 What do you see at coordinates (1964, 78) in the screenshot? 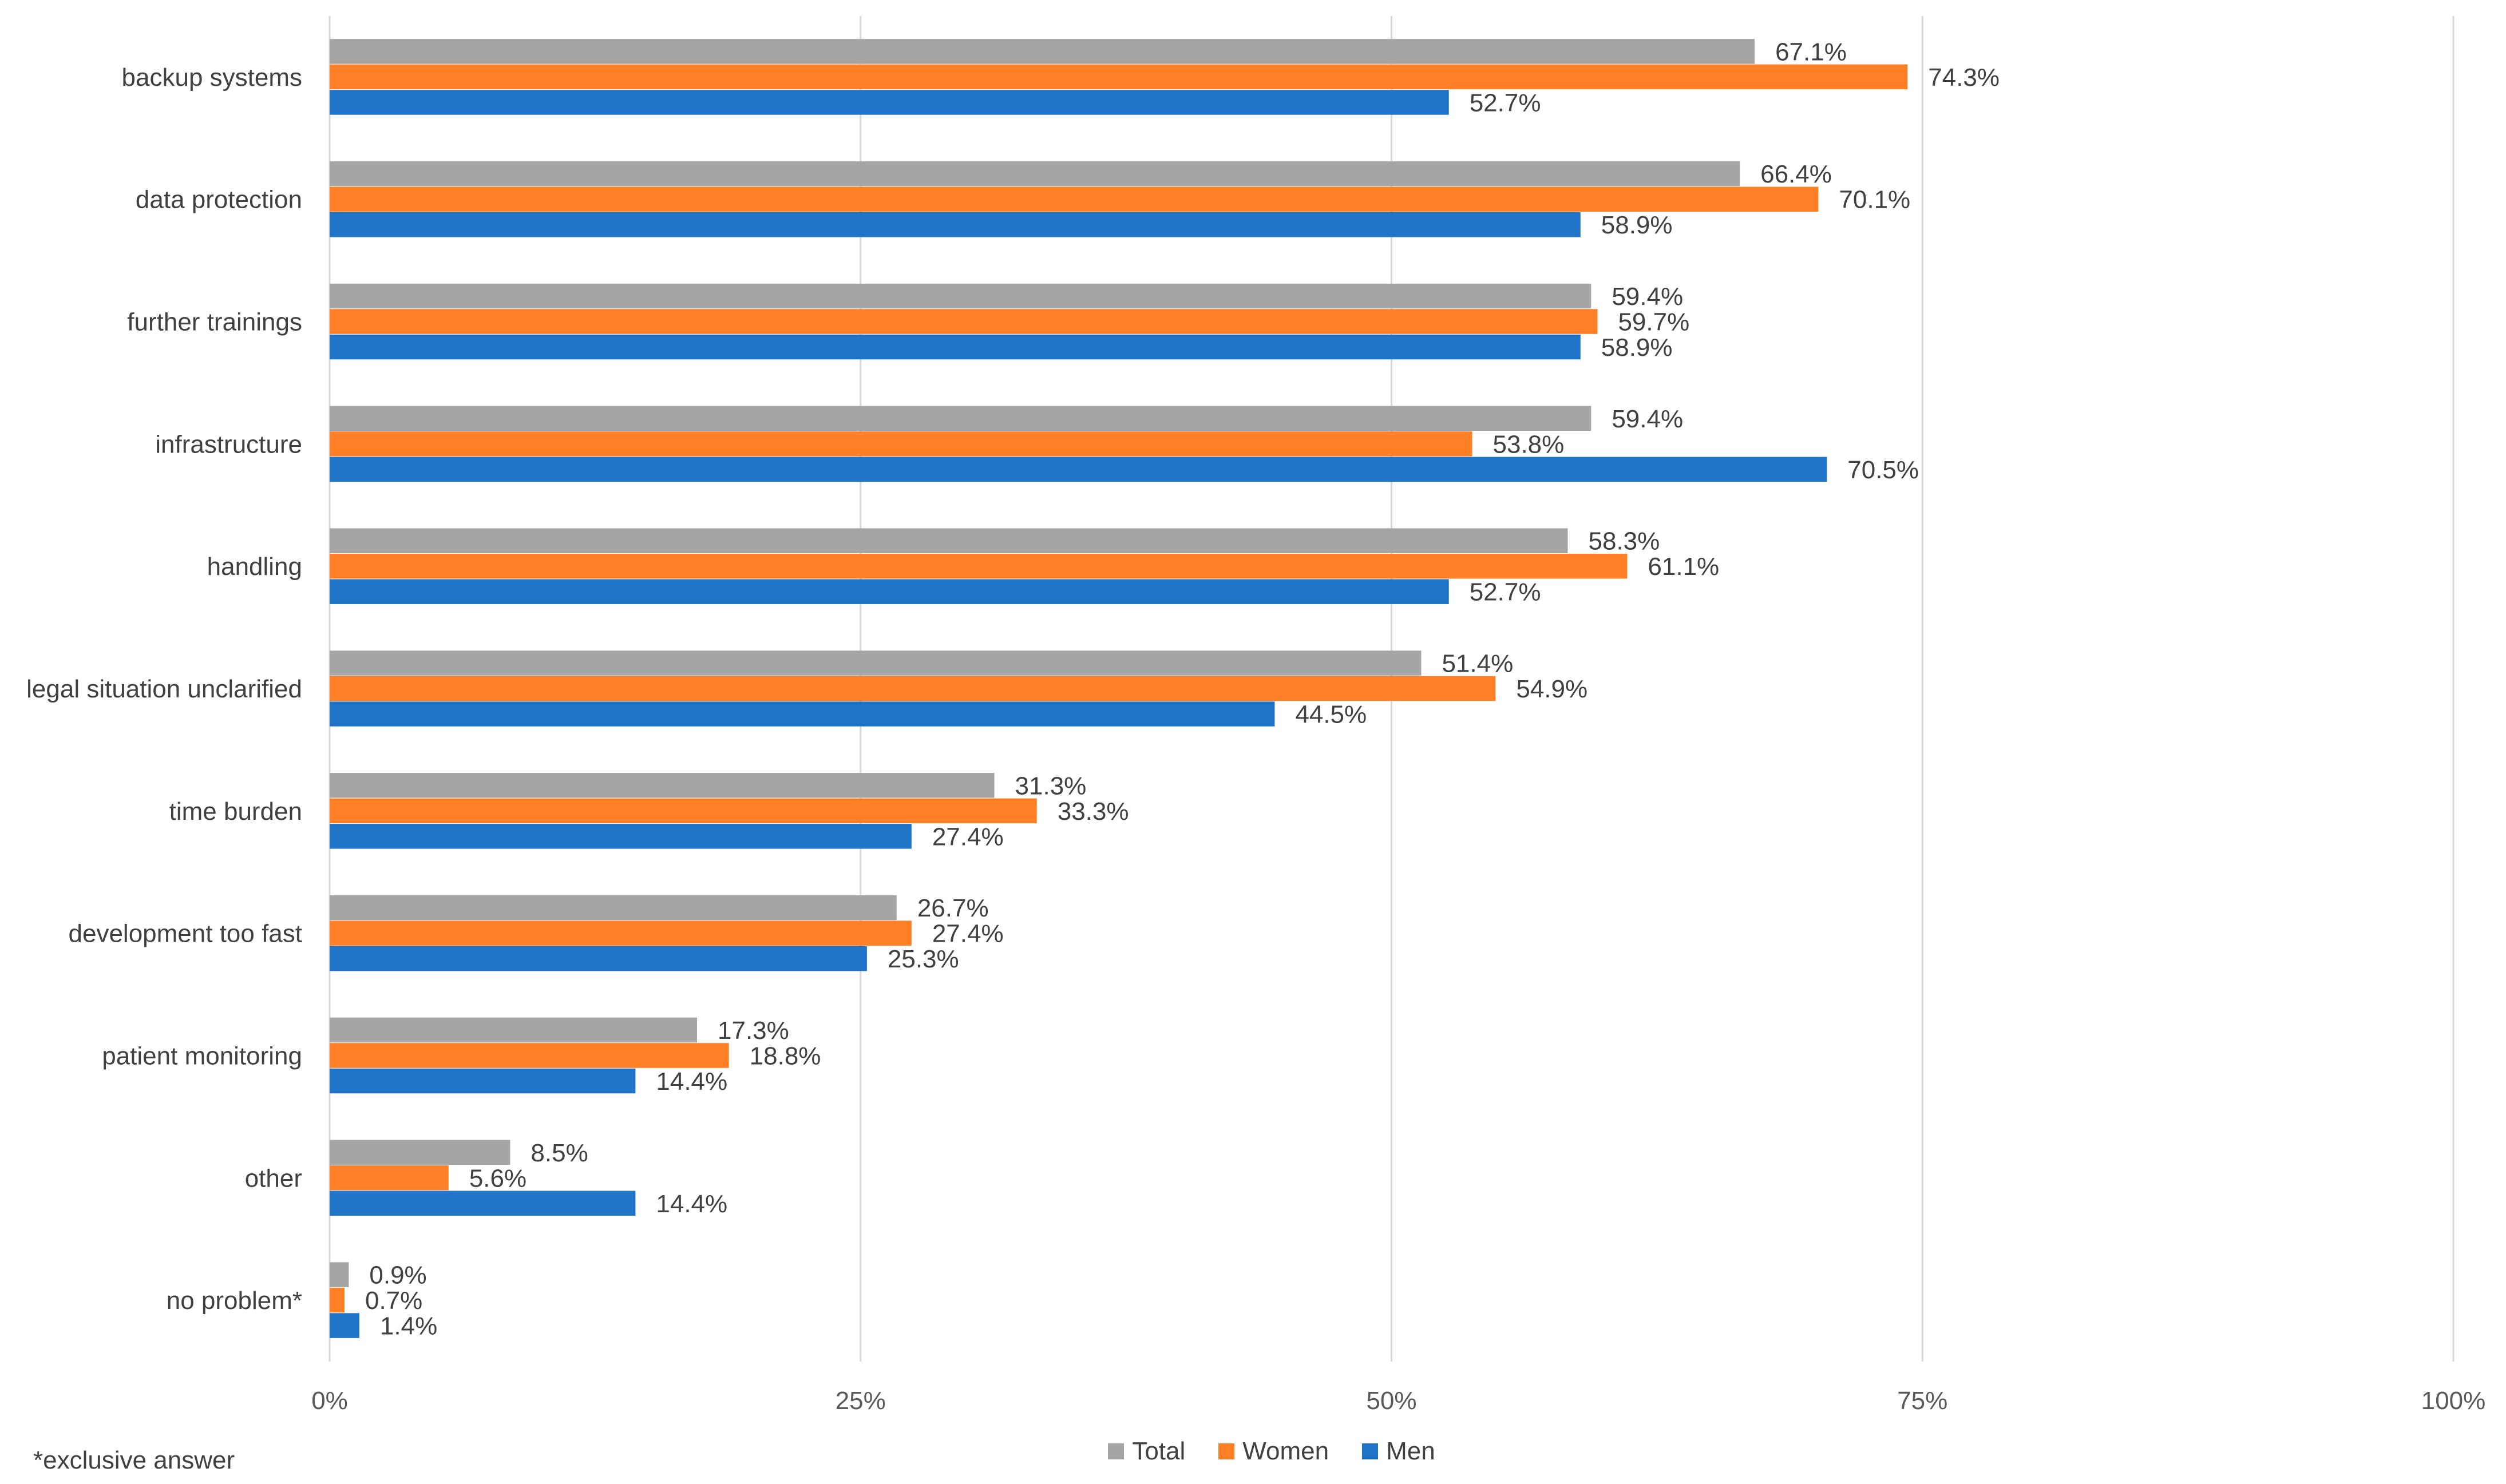
I see `data-label: 74.3%` at bounding box center [1964, 78].